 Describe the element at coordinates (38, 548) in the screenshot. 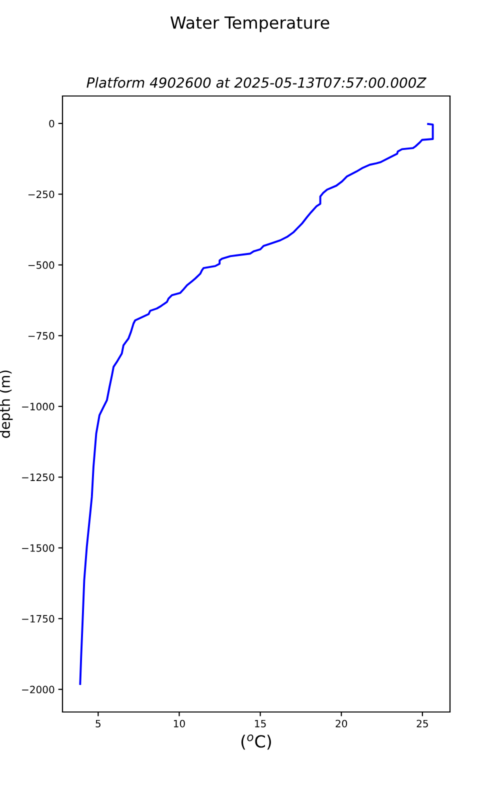

I see `y-tick-label: −1500` at that location.